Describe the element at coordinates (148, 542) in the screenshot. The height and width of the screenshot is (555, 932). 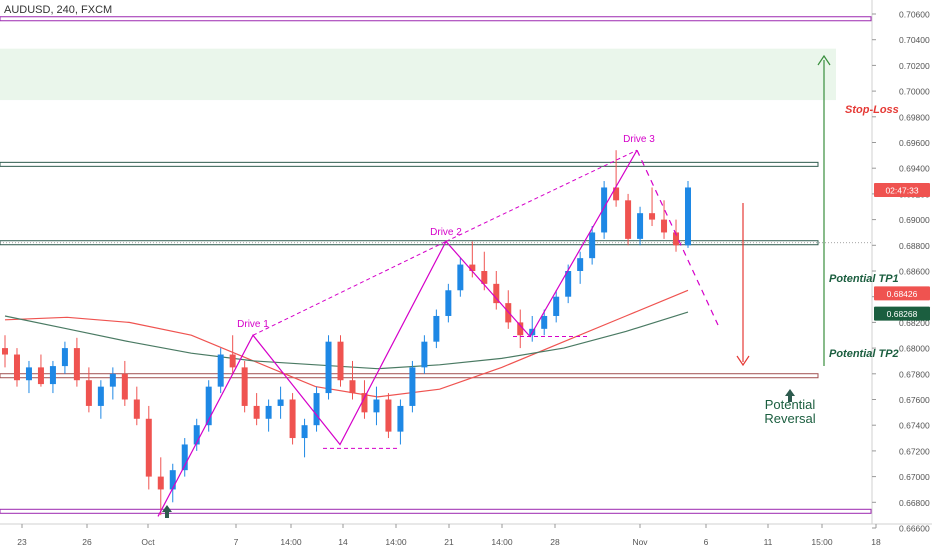
I see `x-tick-label: Oct` at that location.